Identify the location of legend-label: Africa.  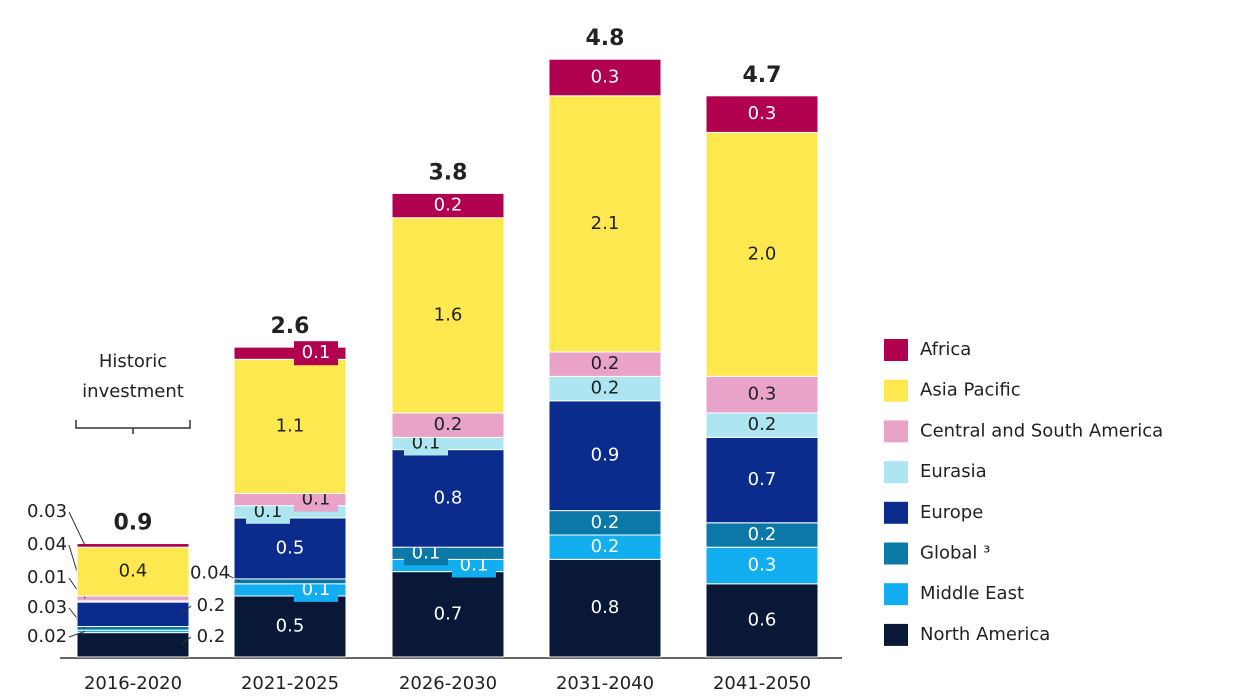
(945, 349).